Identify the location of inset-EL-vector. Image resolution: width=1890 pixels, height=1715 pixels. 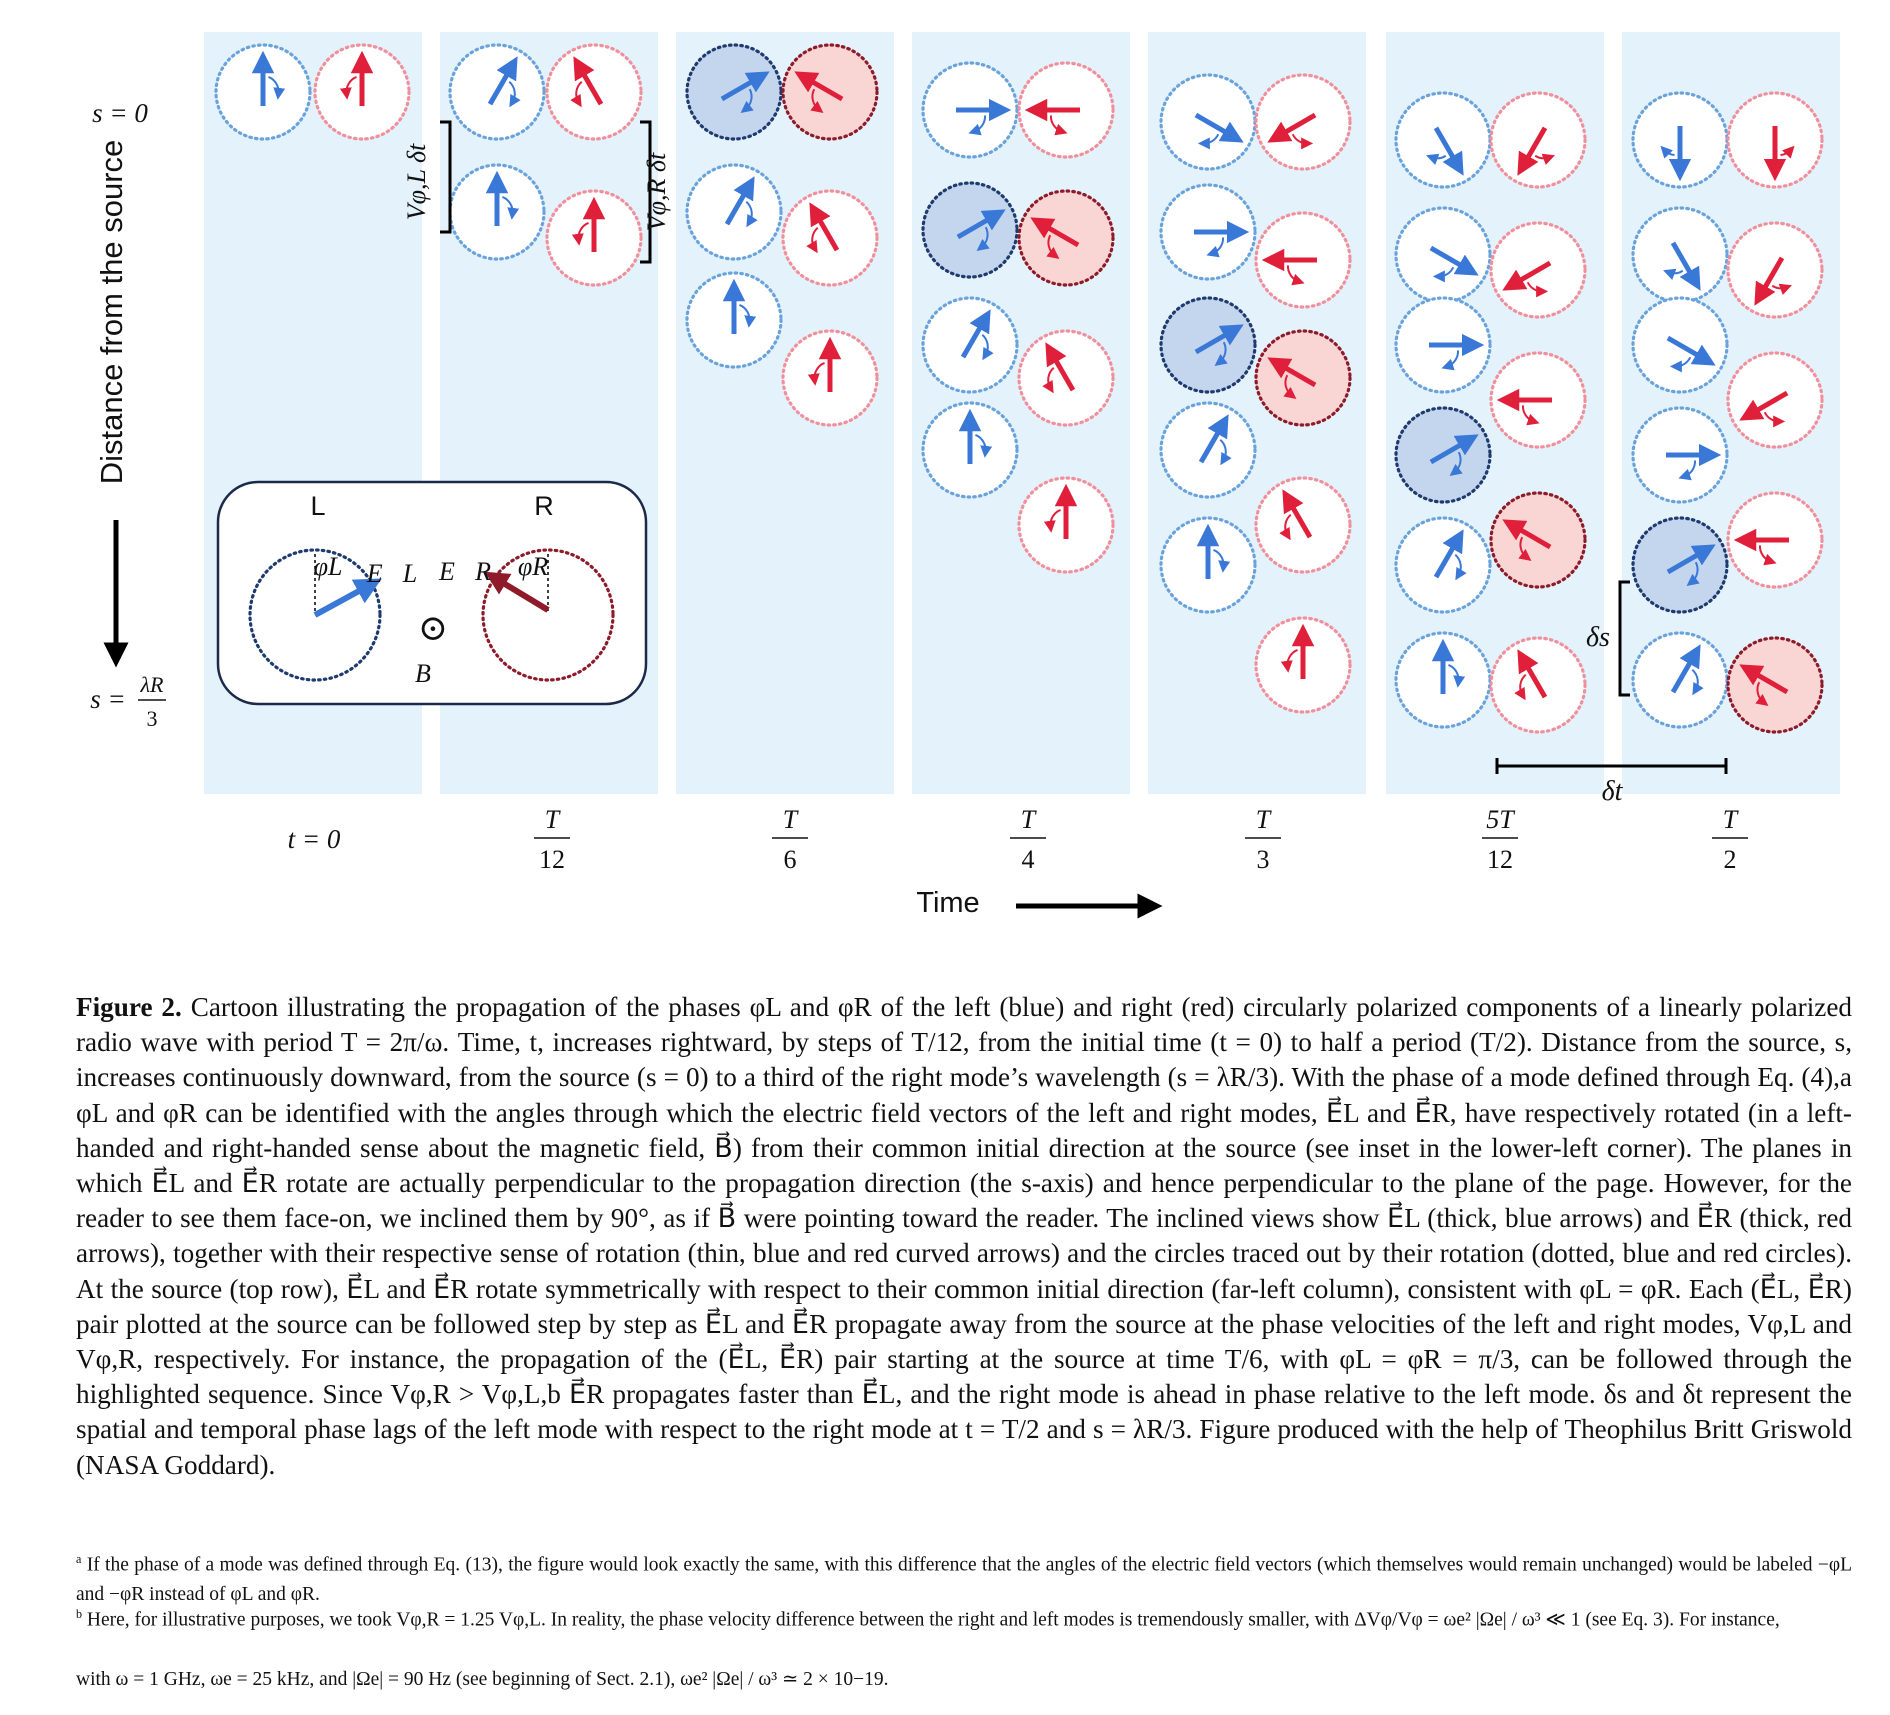
(347, 598).